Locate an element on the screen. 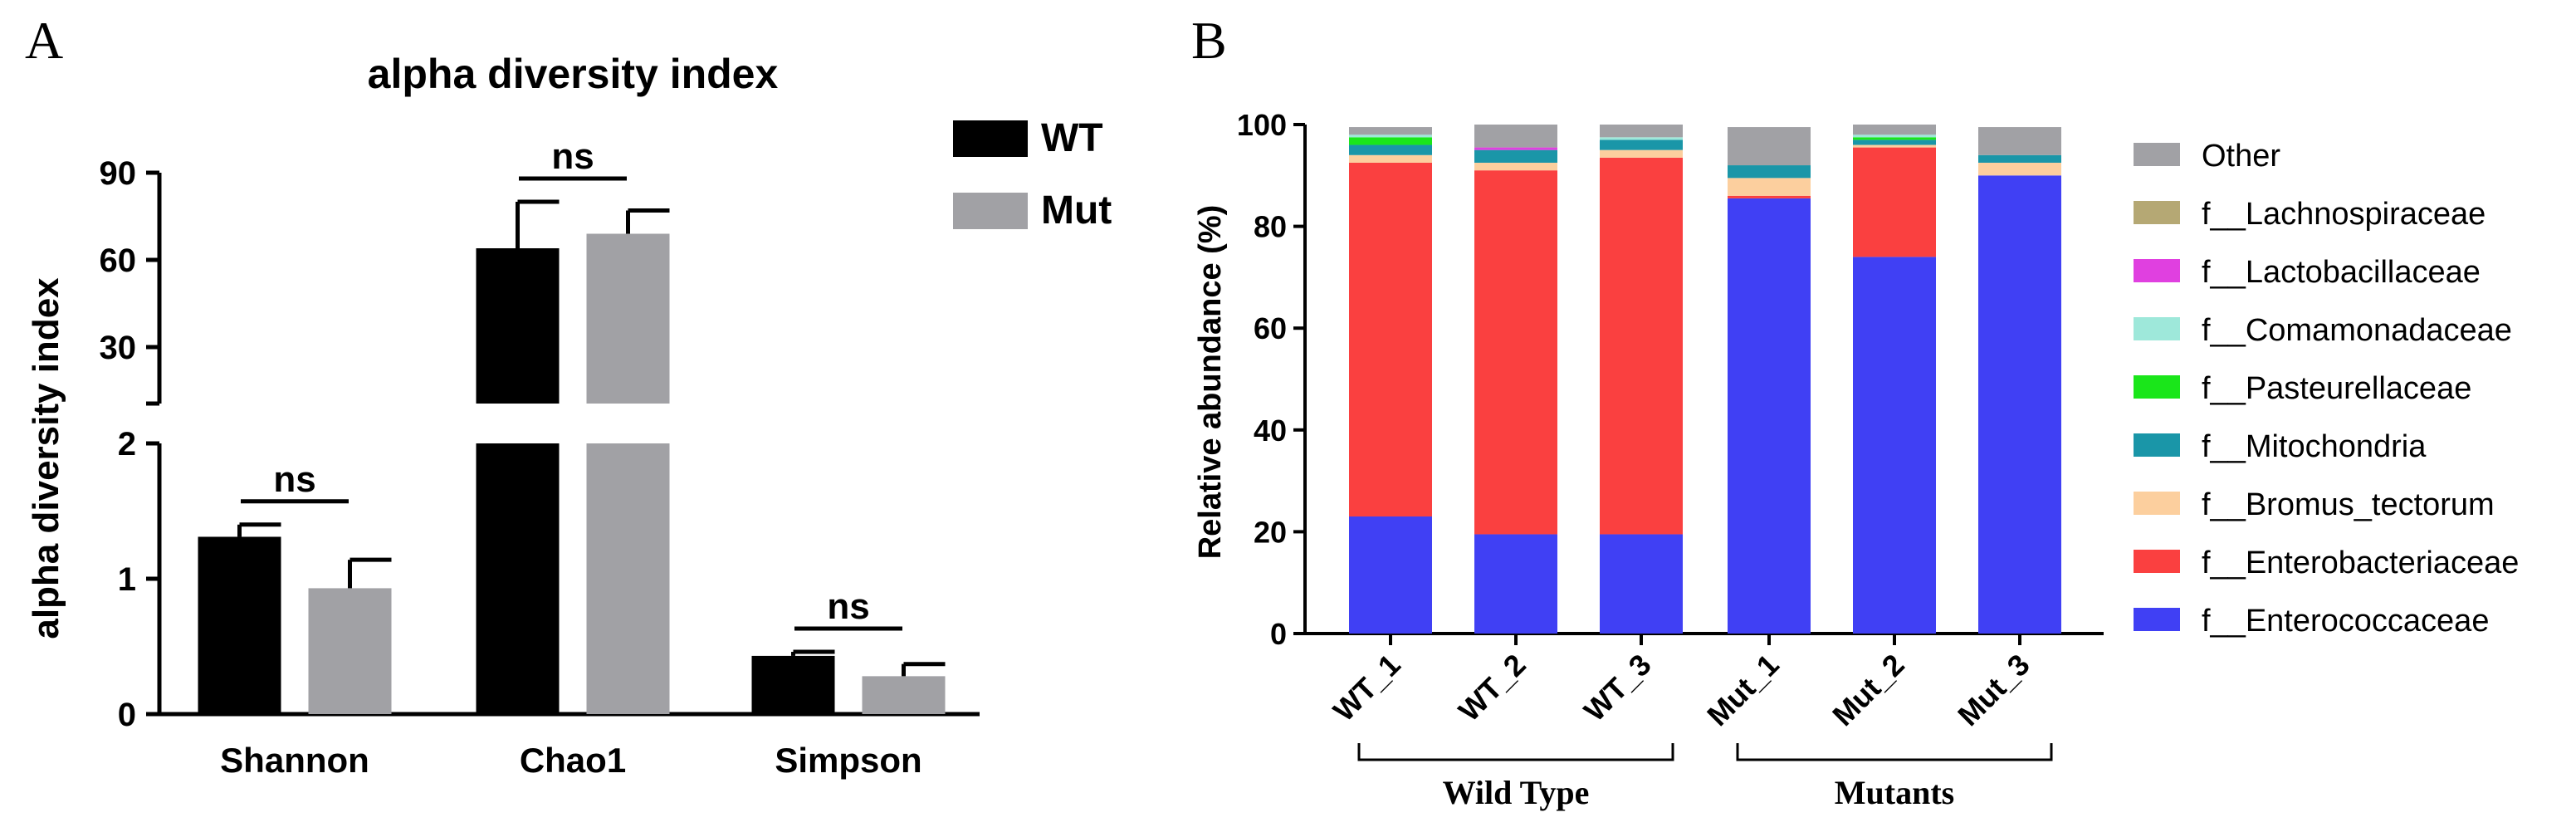 The image size is (2576, 832). legend-label-f-enterobacteriaceae: f__Enterobacteriaceae is located at coordinates (2360, 563).